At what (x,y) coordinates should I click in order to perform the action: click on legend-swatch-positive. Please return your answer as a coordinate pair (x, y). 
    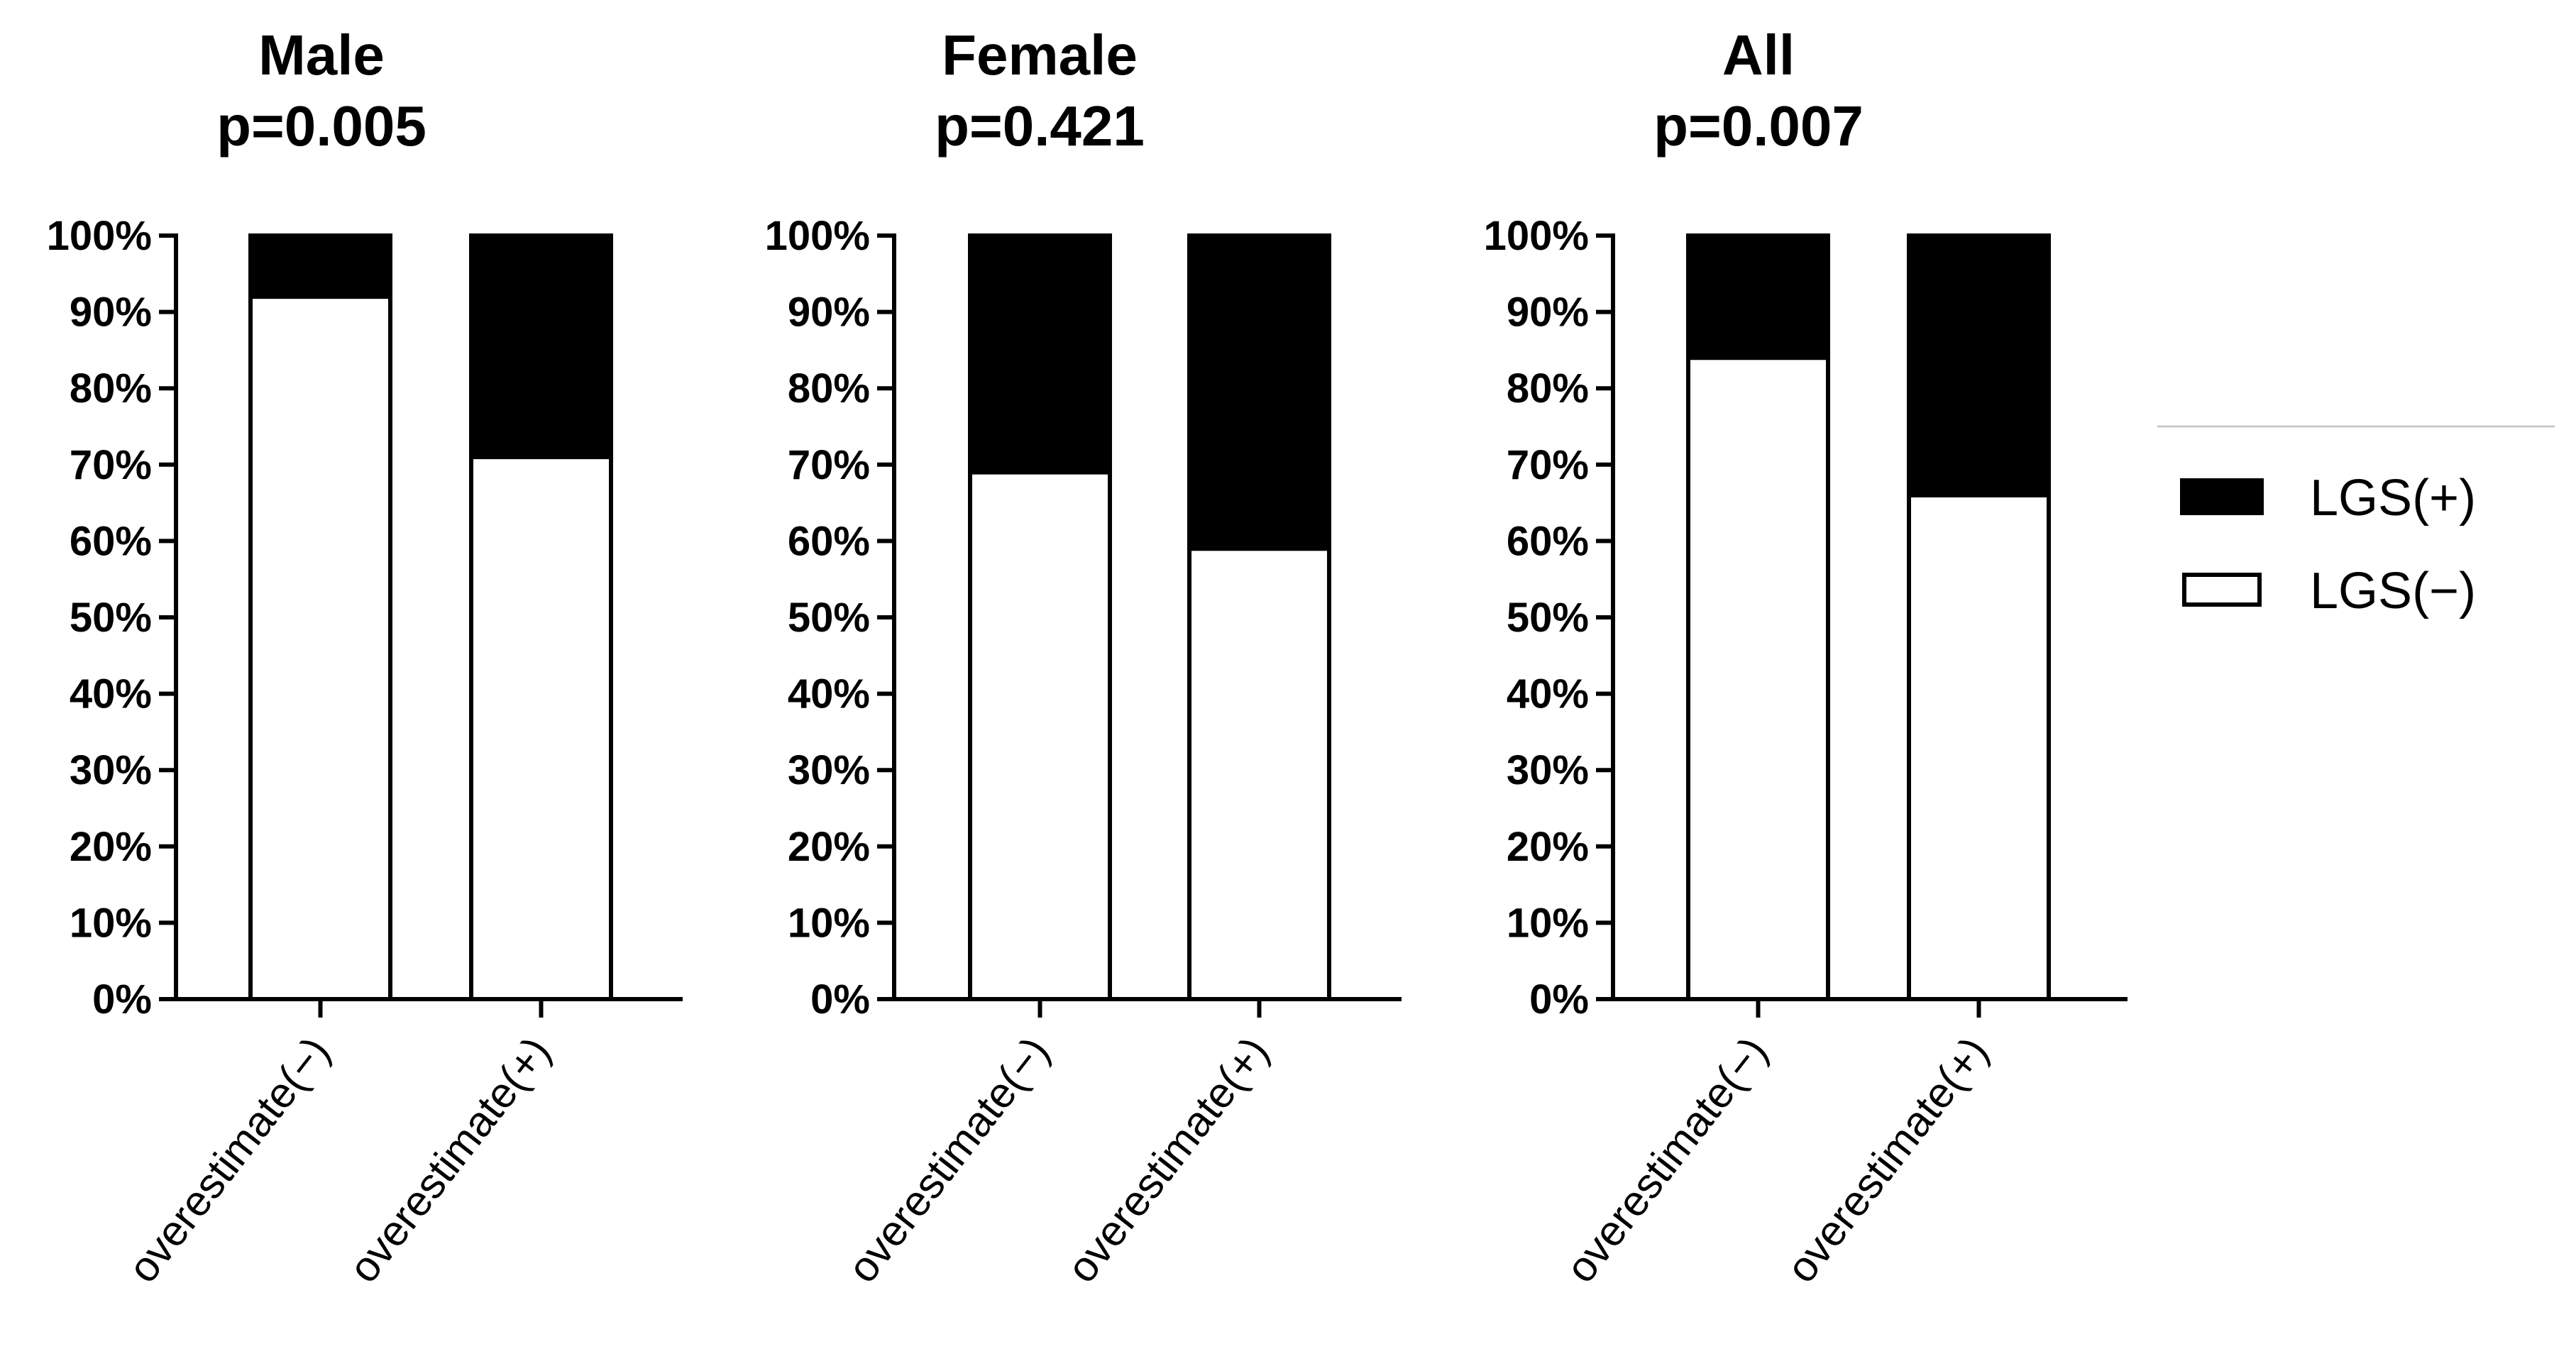
    Looking at the image, I should click on (2222, 496).